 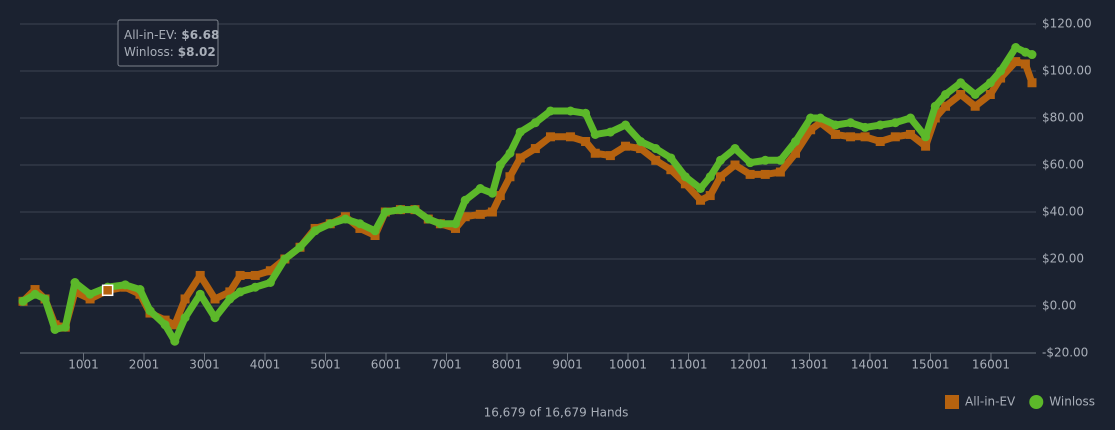 I want to click on x-tick-label: 10001, so click(x=628, y=365).